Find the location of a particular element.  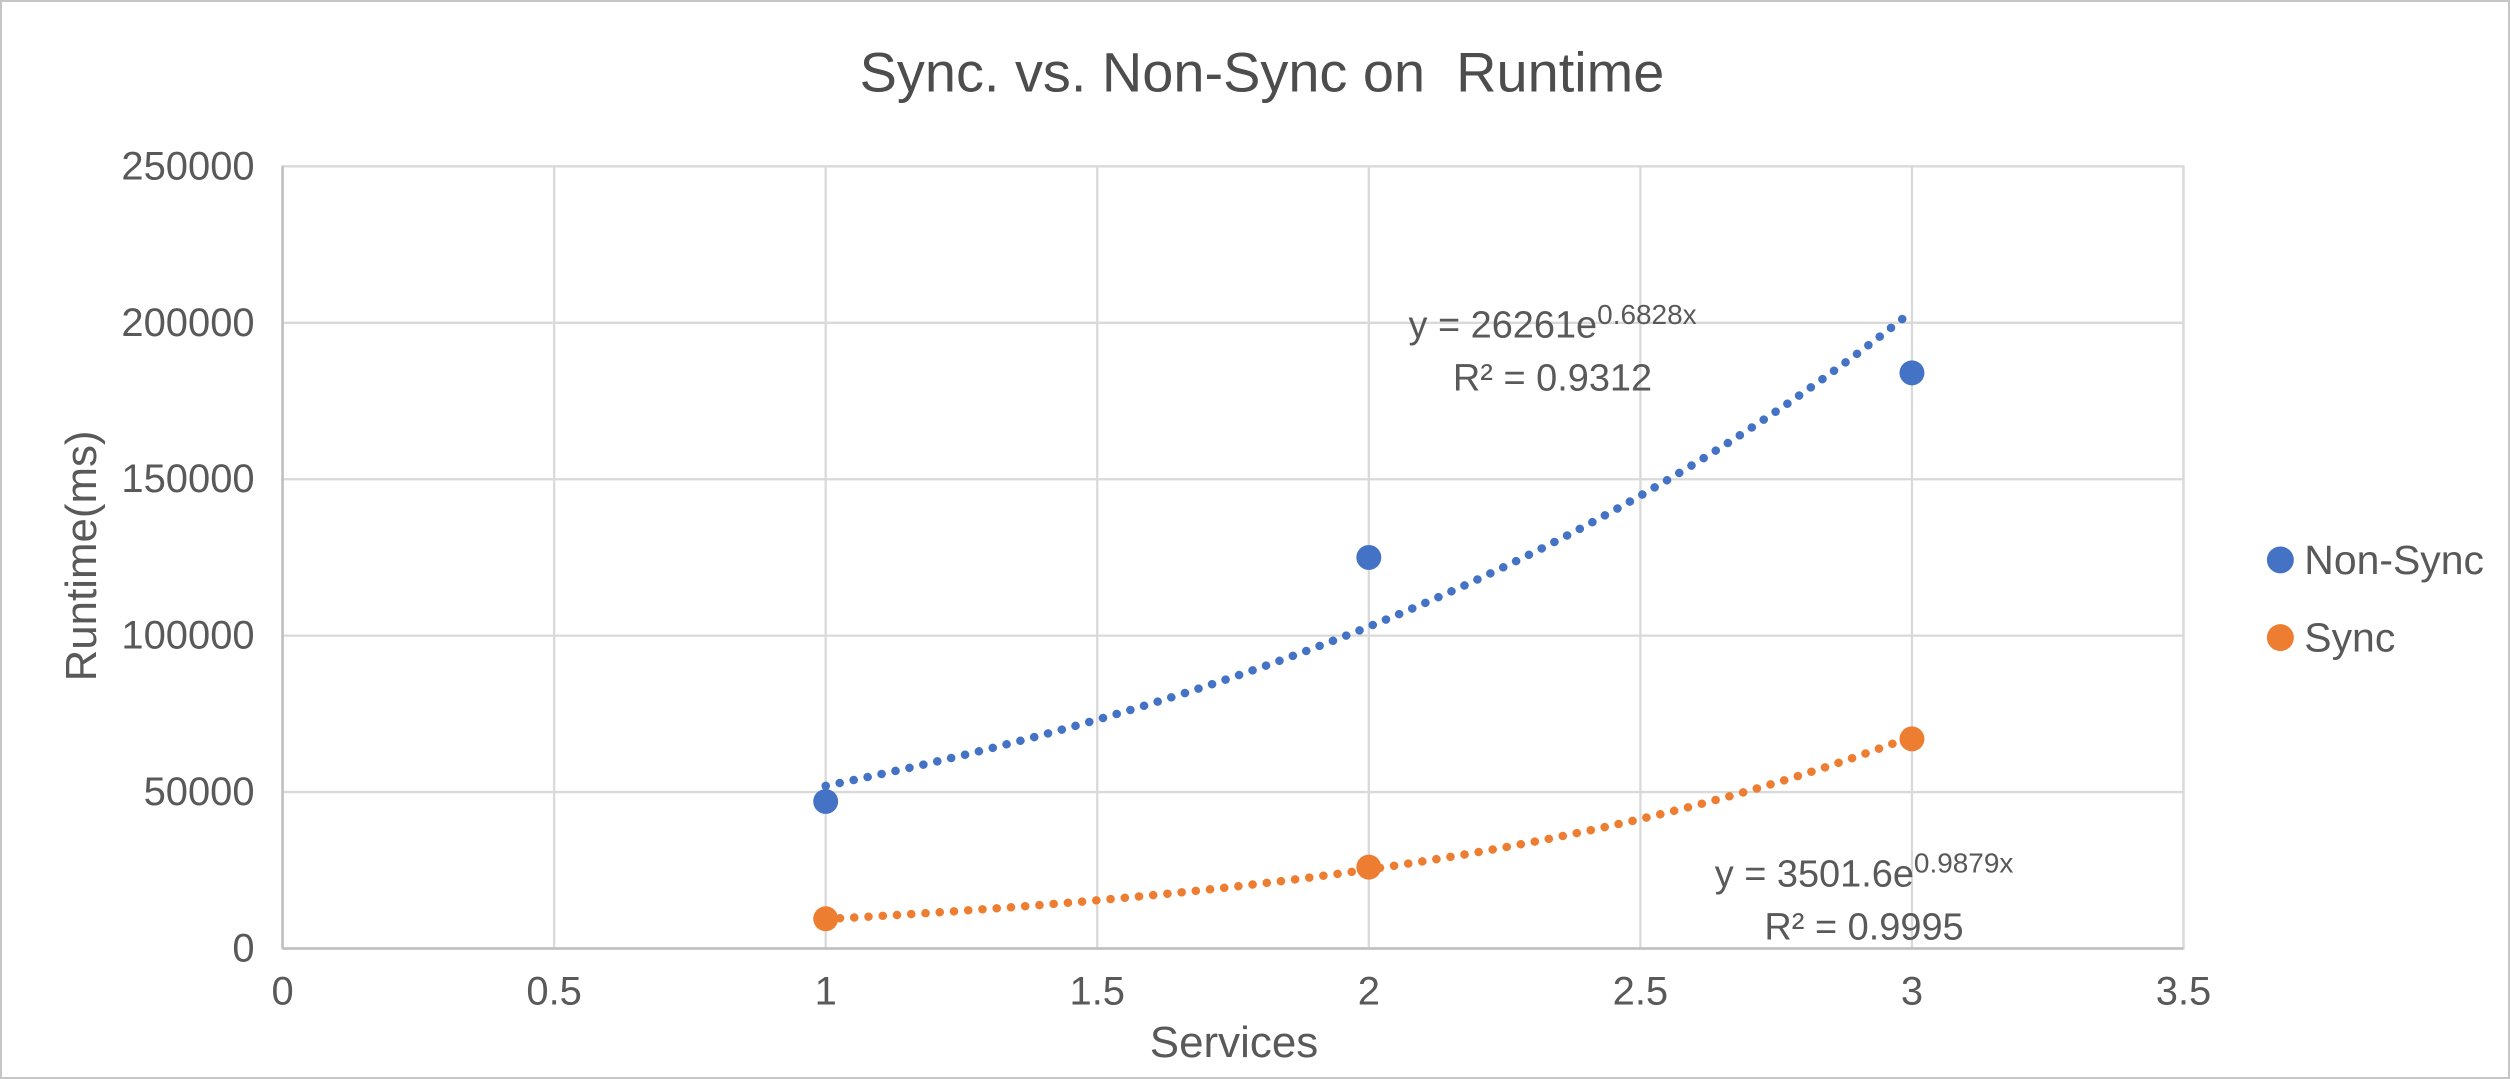

y-tick-label: 50000 is located at coordinates (199, 792).